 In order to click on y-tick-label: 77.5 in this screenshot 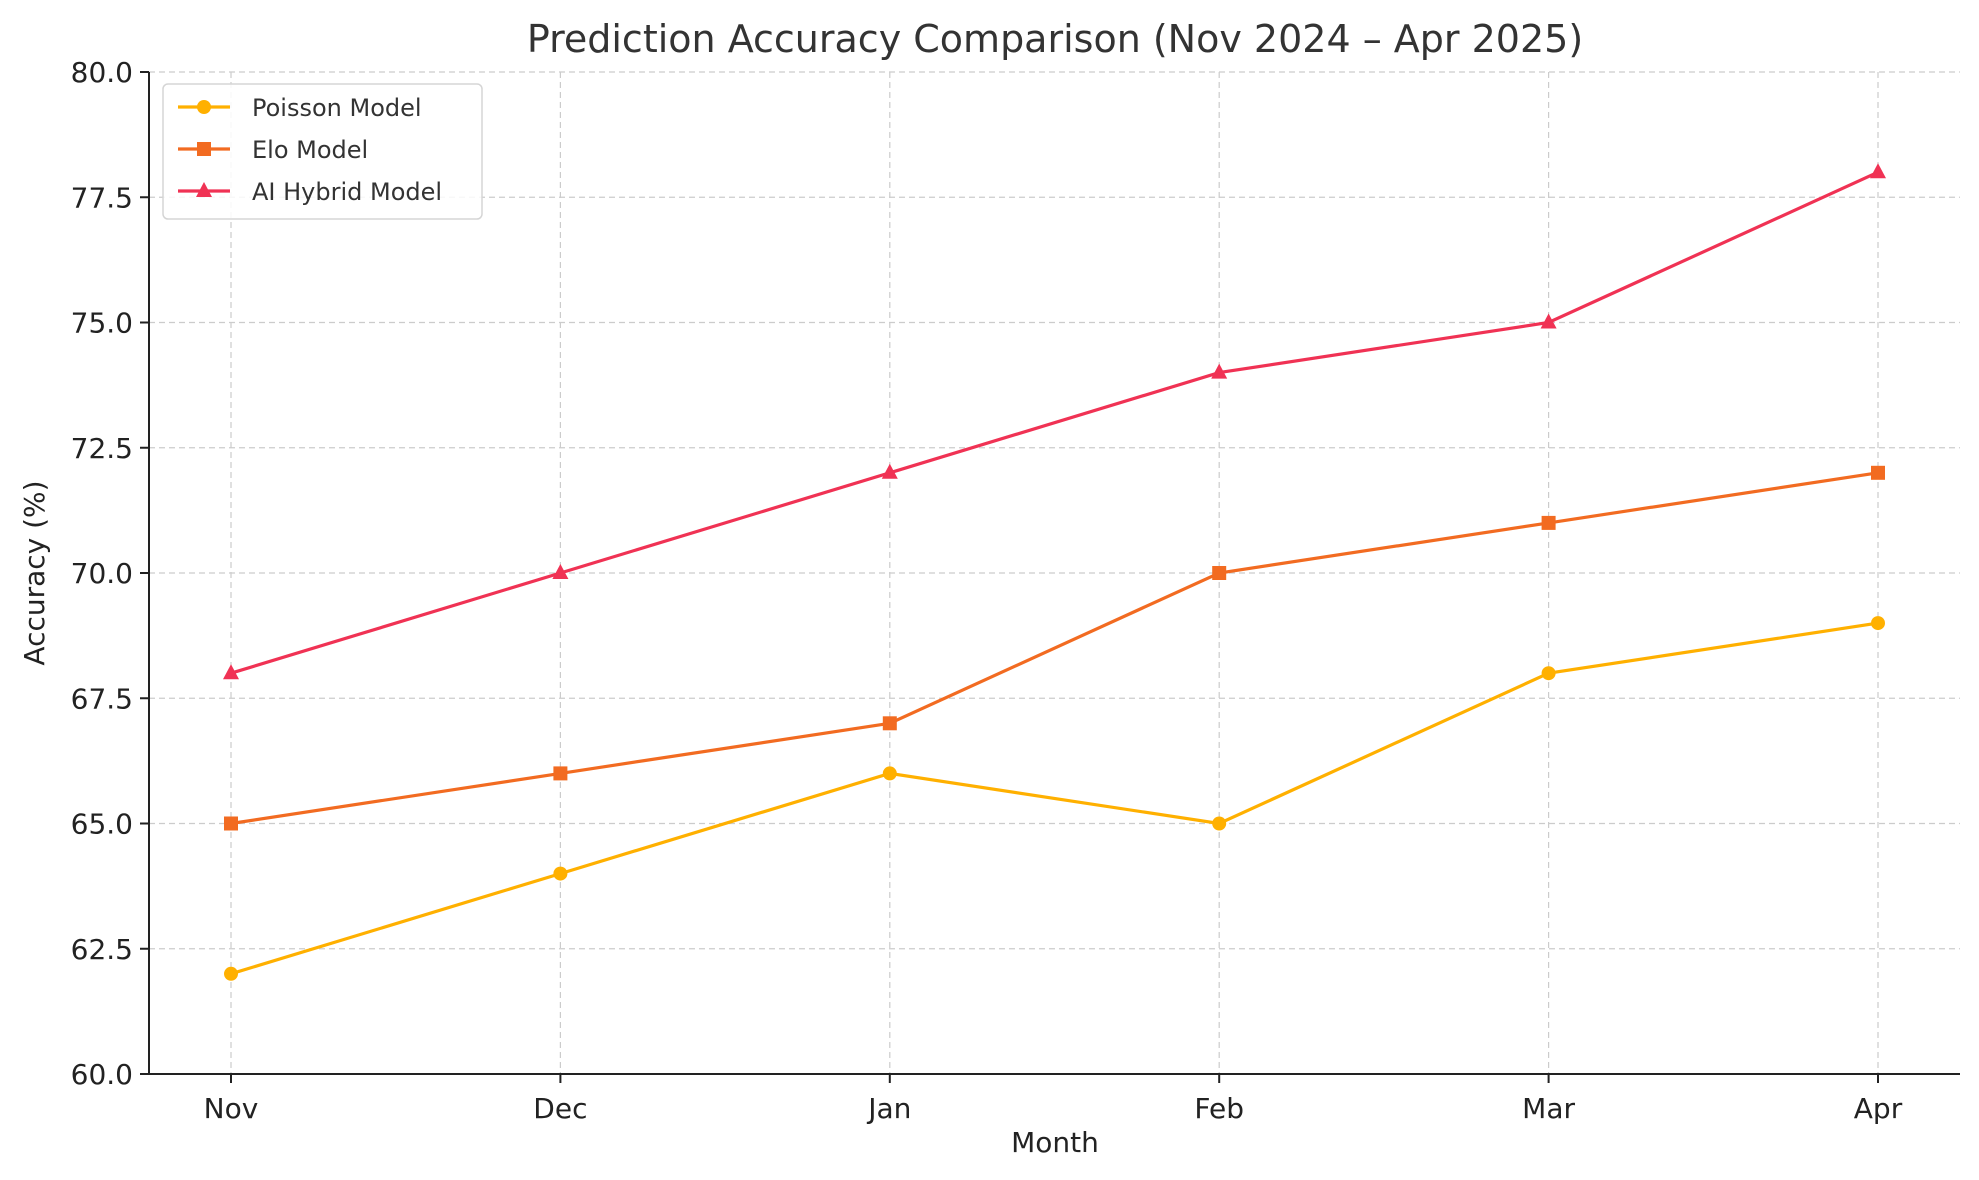, I will do `click(102, 197)`.